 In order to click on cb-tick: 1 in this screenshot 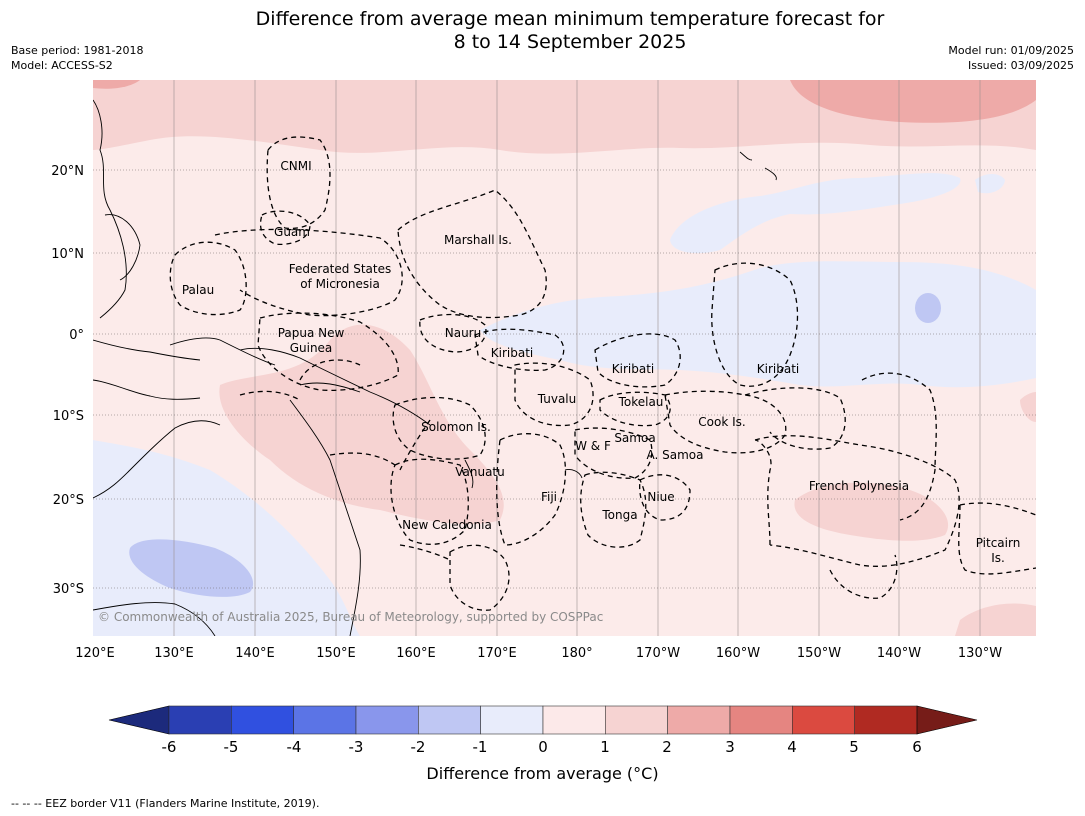, I will do `click(605, 747)`.